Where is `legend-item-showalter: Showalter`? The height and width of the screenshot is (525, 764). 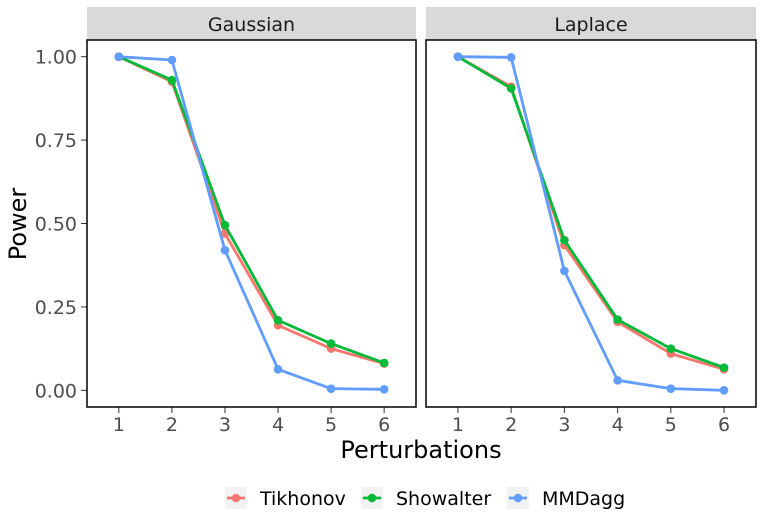
legend-item-showalter: Showalter is located at coordinates (426, 498).